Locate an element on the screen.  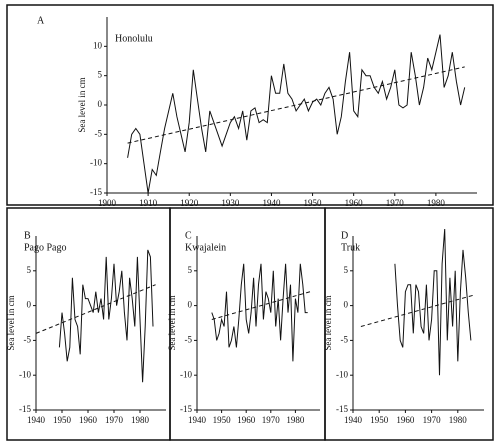
x-tick-label: 1930 is located at coordinates (230, 203).